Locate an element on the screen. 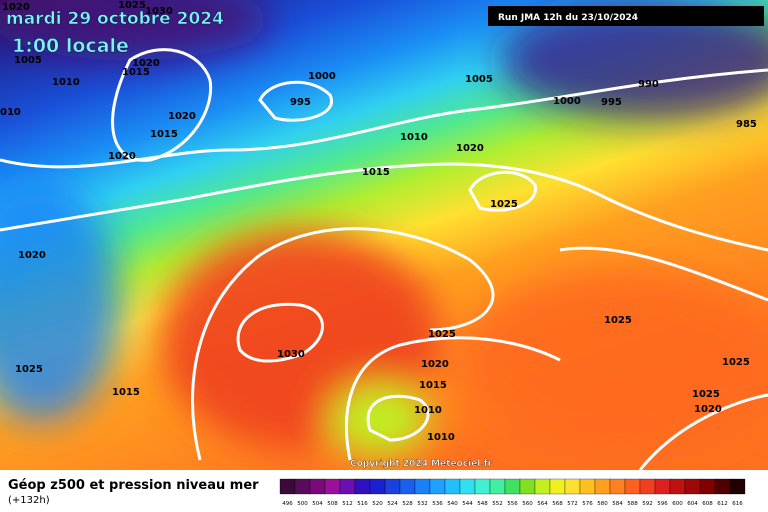 This screenshot has width=768, height=512. scale-label: 524 is located at coordinates (392, 504).